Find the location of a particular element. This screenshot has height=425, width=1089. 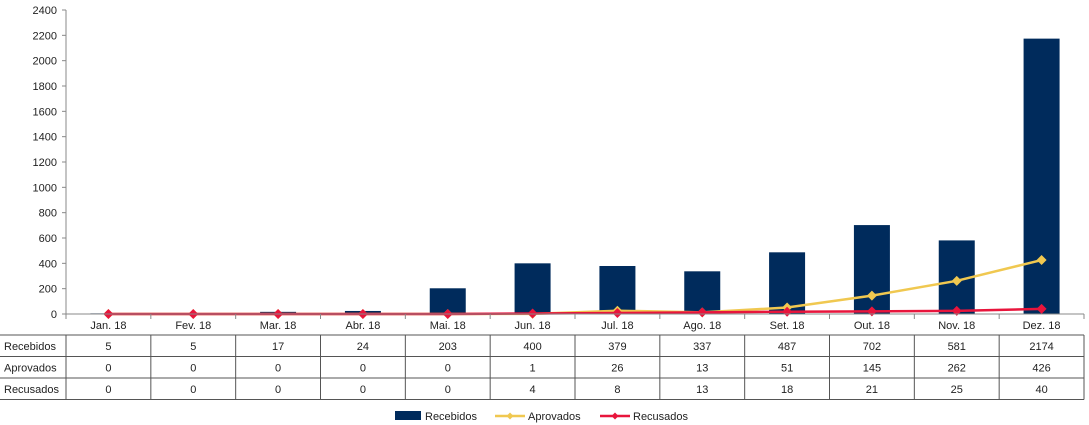

table-cell: 262 is located at coordinates (957, 369).